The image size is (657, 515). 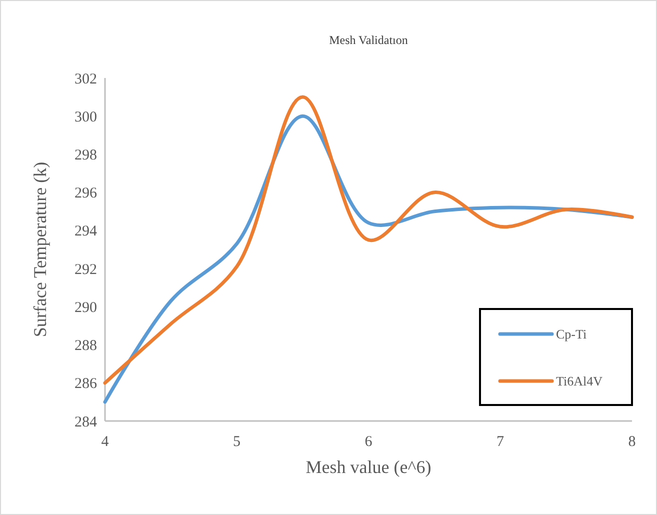 I want to click on y-tick-label: 290, so click(x=85, y=308).